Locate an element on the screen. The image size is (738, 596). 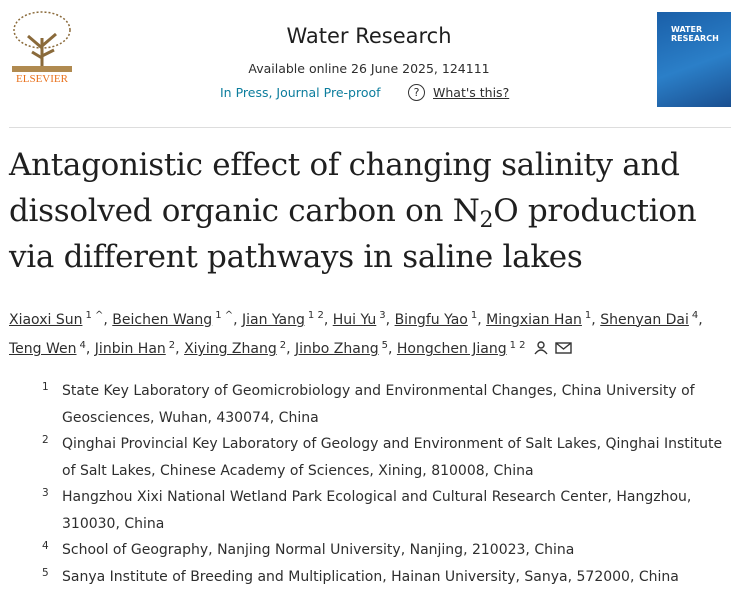
author: Beichen Wang 1 ^, is located at coordinates (175, 319).